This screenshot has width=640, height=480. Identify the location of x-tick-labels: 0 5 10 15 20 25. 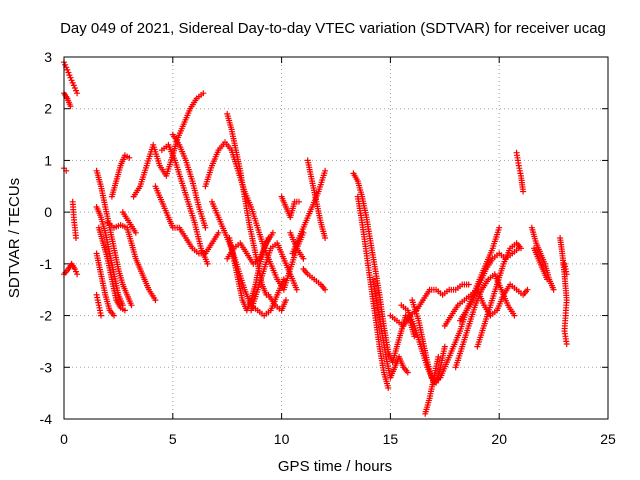
(338, 439).